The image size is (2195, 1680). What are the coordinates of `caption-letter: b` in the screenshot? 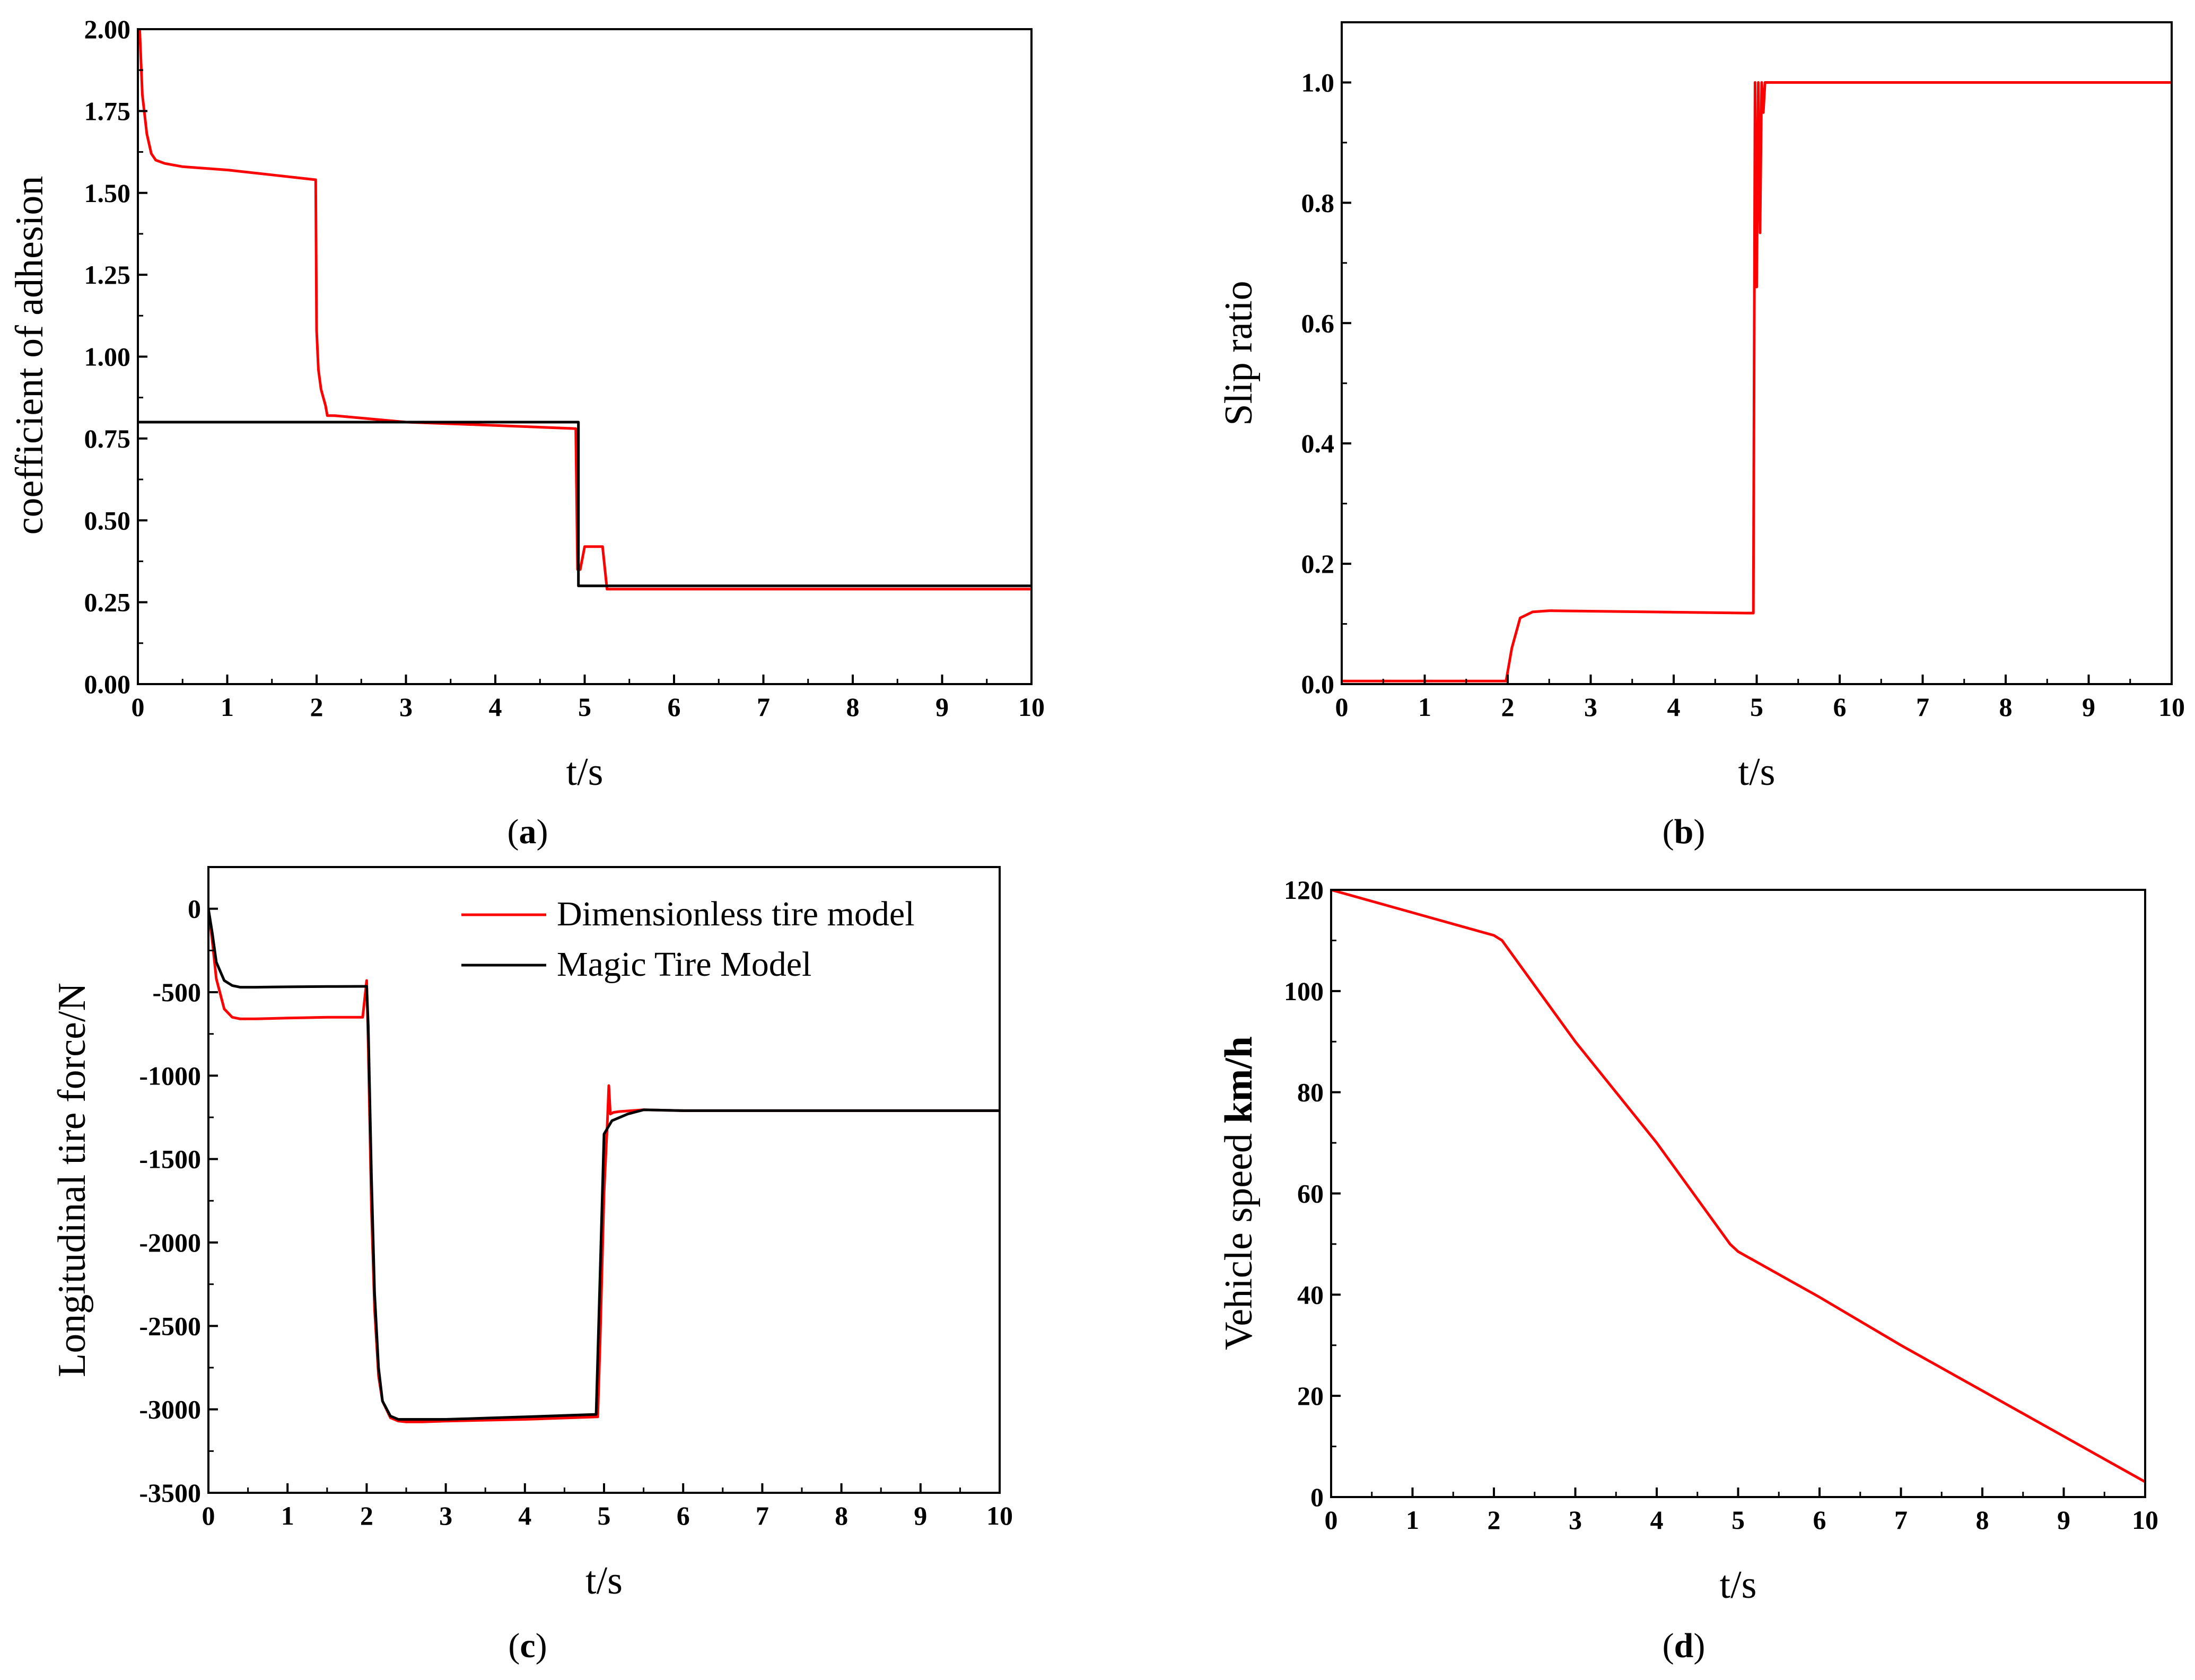 It's located at (1684, 831).